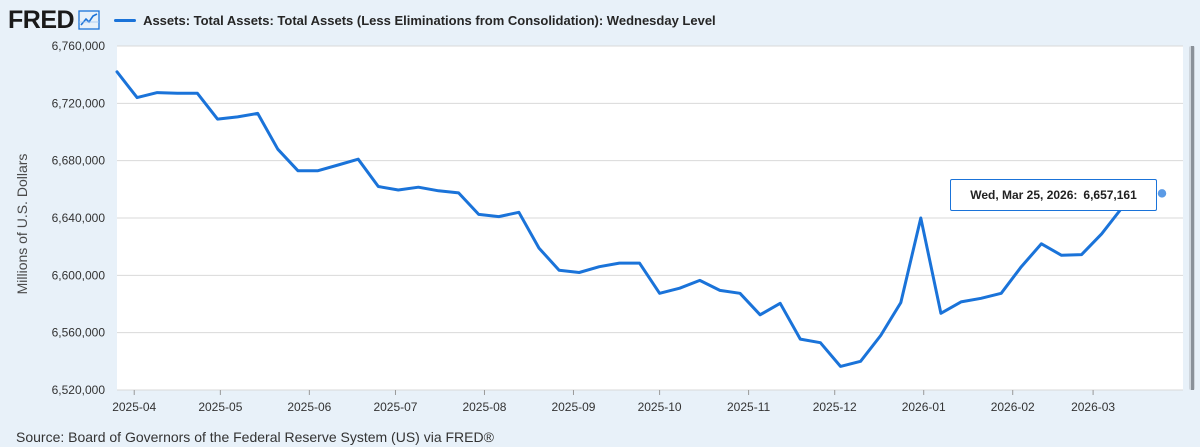  Describe the element at coordinates (79, 275) in the screenshot. I see `y-tick-label: 6,600,000` at that location.